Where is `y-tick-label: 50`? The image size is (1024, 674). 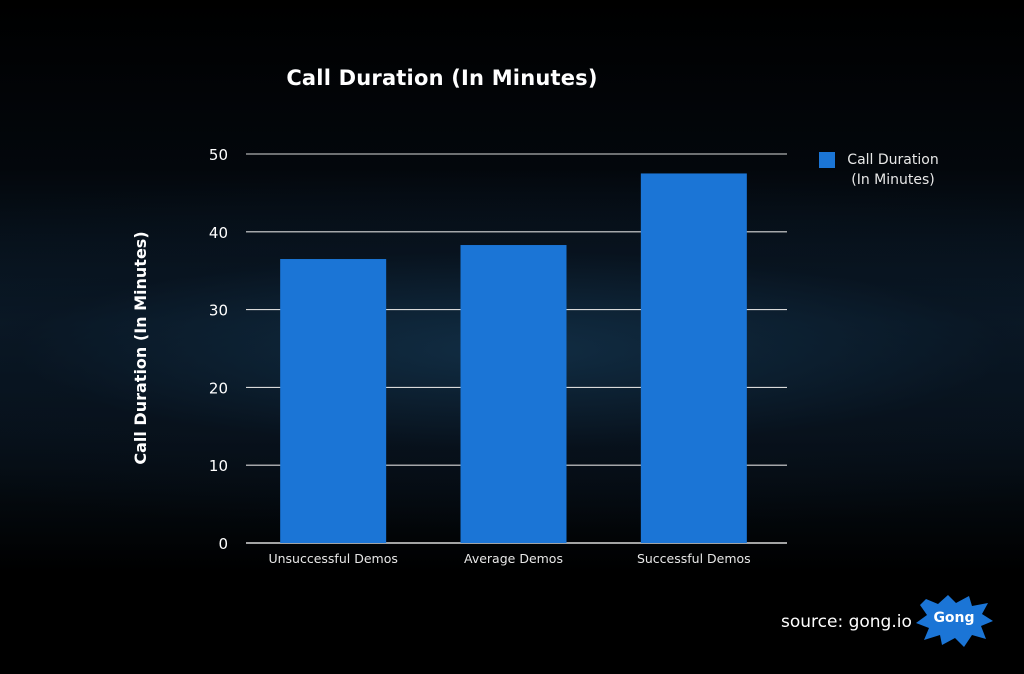 y-tick-label: 50 is located at coordinates (218, 155).